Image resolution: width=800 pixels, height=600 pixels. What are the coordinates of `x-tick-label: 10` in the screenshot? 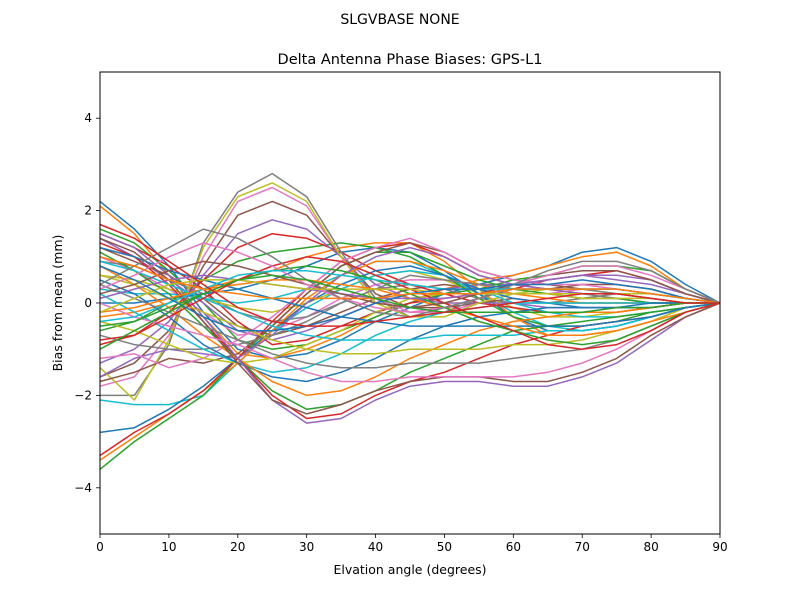 It's located at (168, 547).